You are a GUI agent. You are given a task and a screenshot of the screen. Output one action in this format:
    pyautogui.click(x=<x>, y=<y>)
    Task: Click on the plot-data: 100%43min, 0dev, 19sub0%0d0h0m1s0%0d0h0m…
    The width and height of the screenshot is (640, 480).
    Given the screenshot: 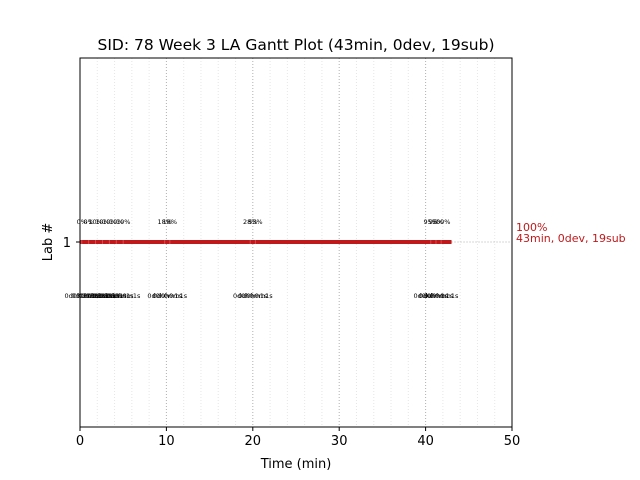 What is the action you would take?
    pyautogui.click(x=344, y=259)
    